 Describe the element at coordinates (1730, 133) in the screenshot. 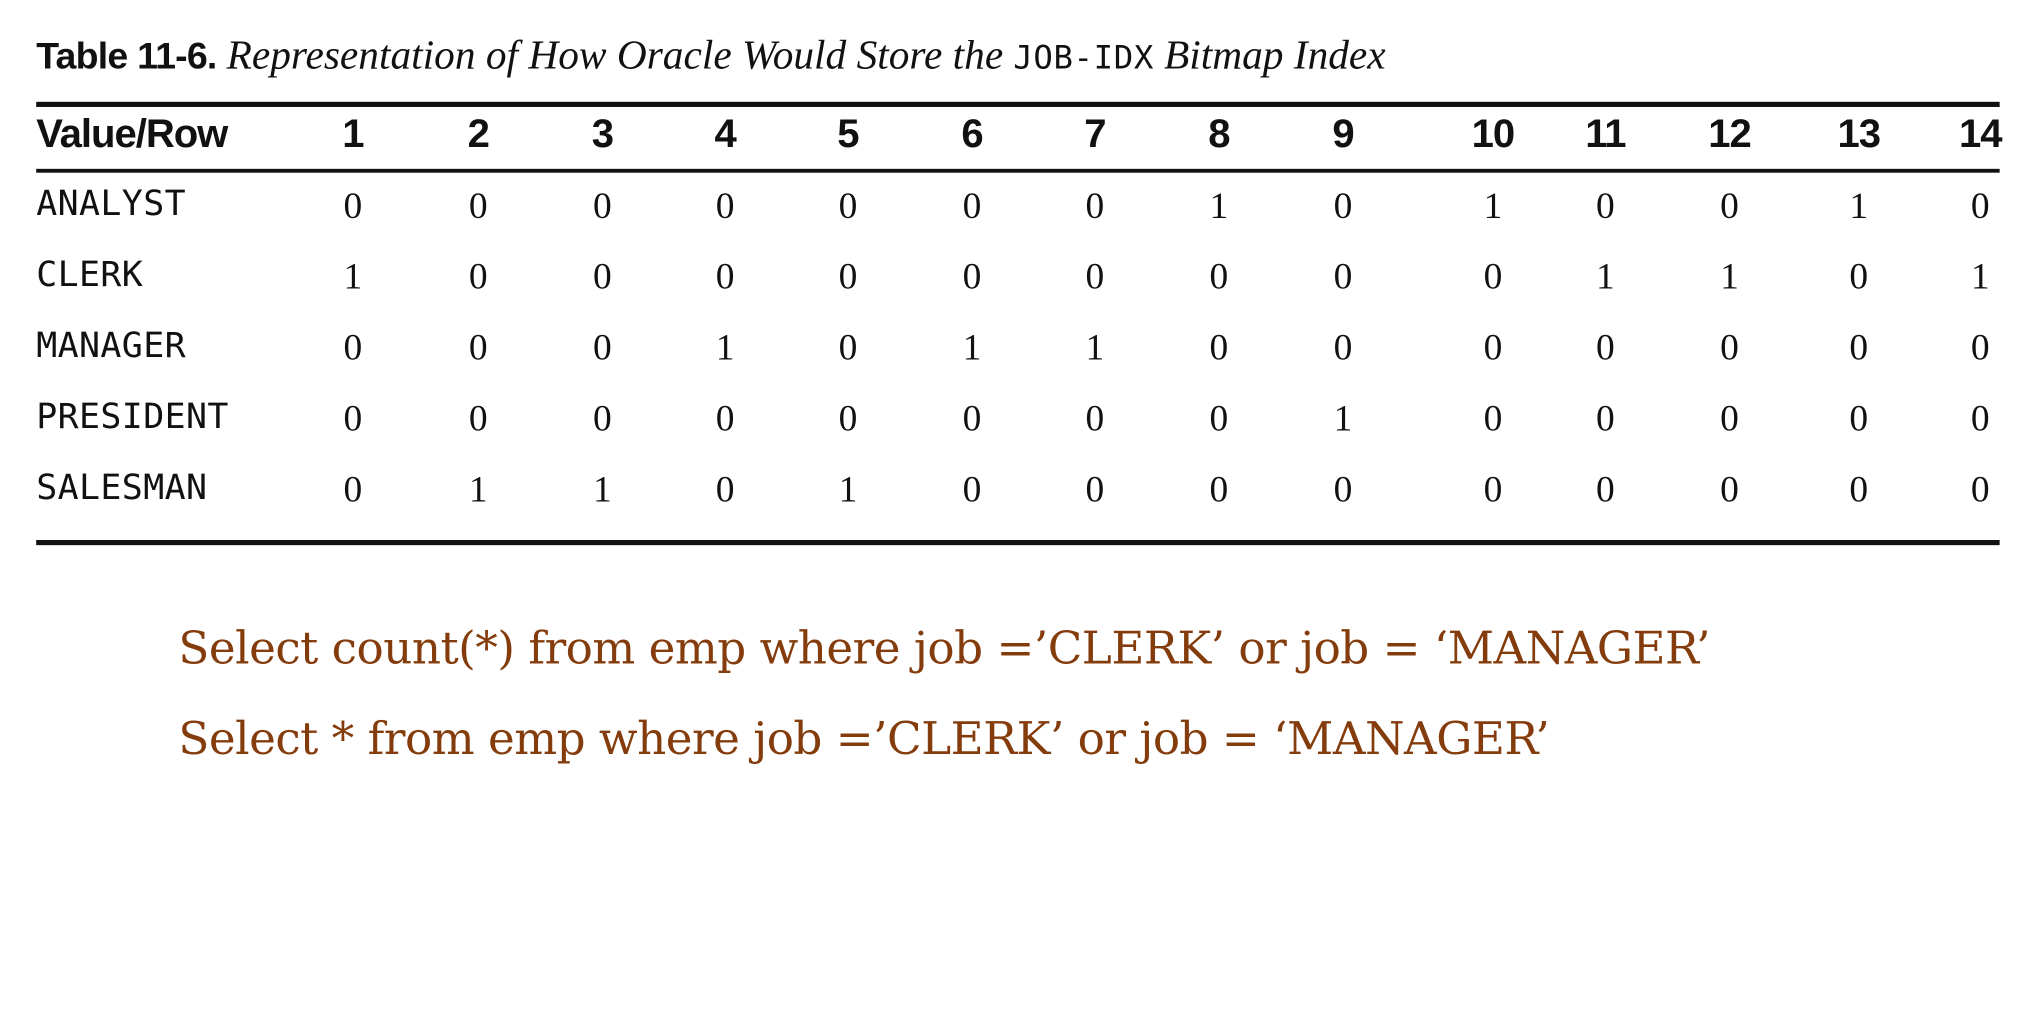

I see `column-header: 12` at that location.